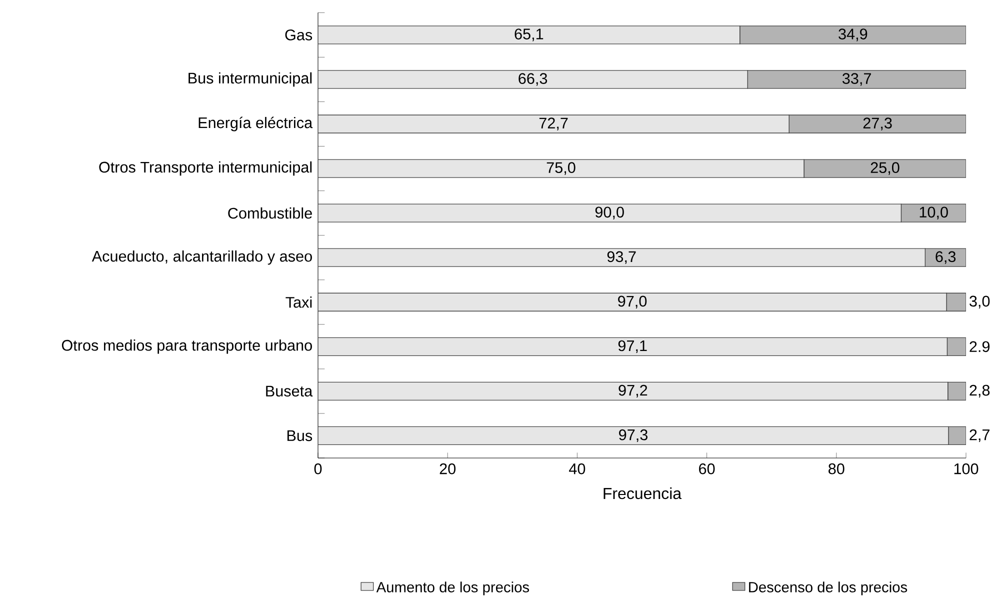 The image size is (1000, 605). What do you see at coordinates (529, 35) in the screenshot?
I see `data-label: 65,1` at bounding box center [529, 35].